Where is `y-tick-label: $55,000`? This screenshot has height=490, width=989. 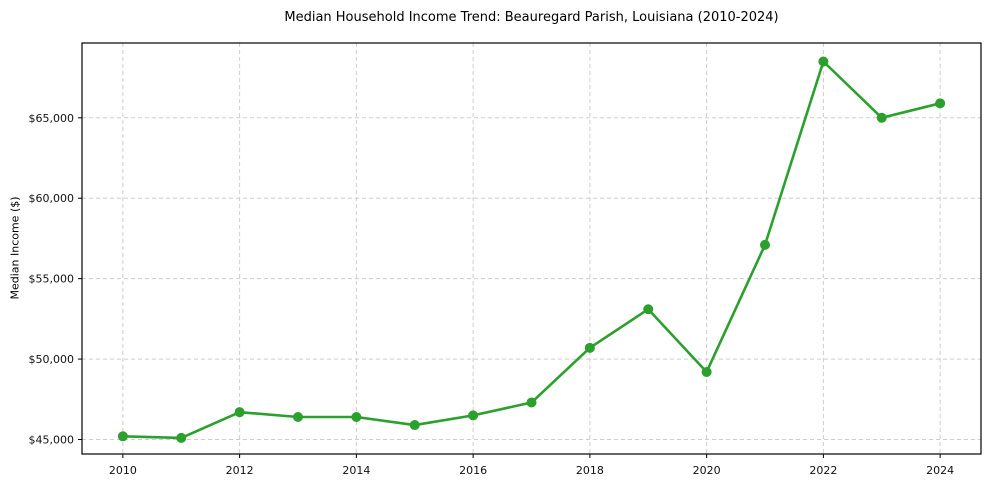 y-tick-label: $55,000 is located at coordinates (52, 279).